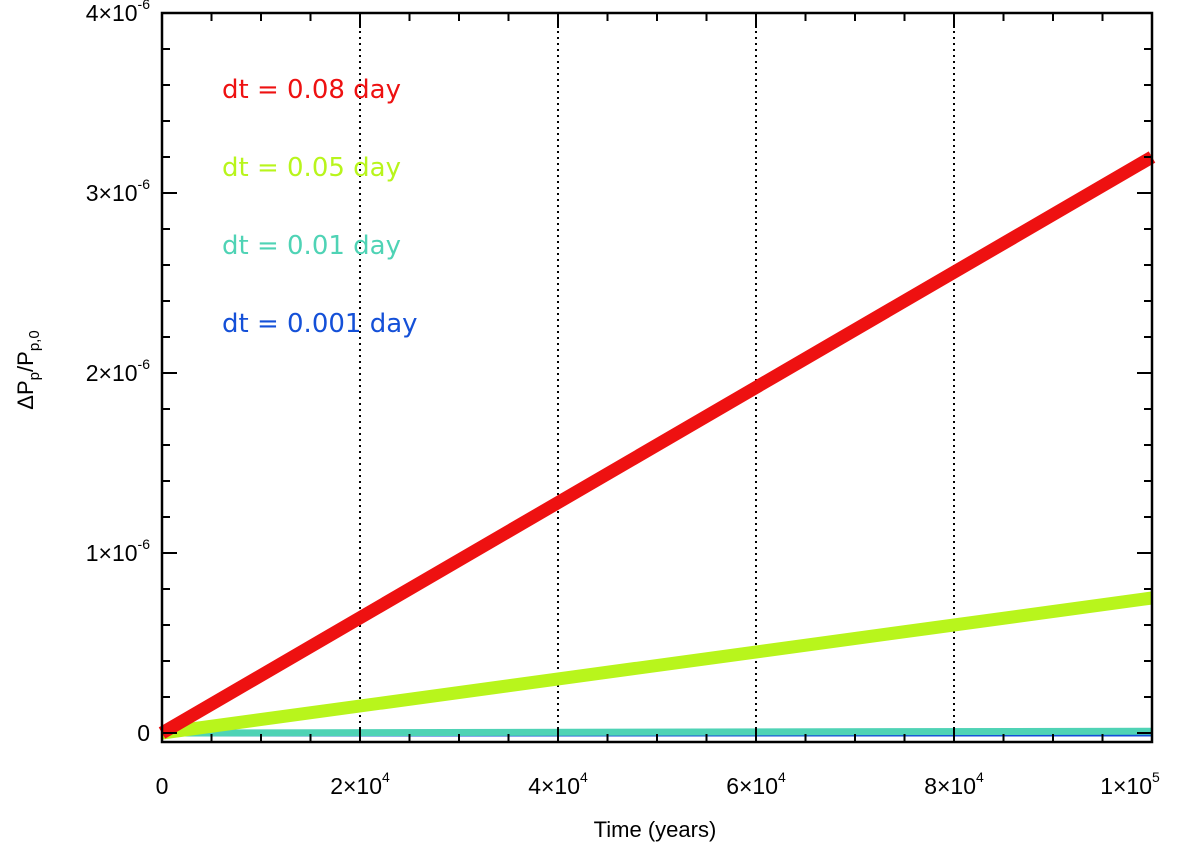 The image size is (1200, 858). I want to click on y-tick-label-4: 4×10⁻⁶, so click(118, 13).